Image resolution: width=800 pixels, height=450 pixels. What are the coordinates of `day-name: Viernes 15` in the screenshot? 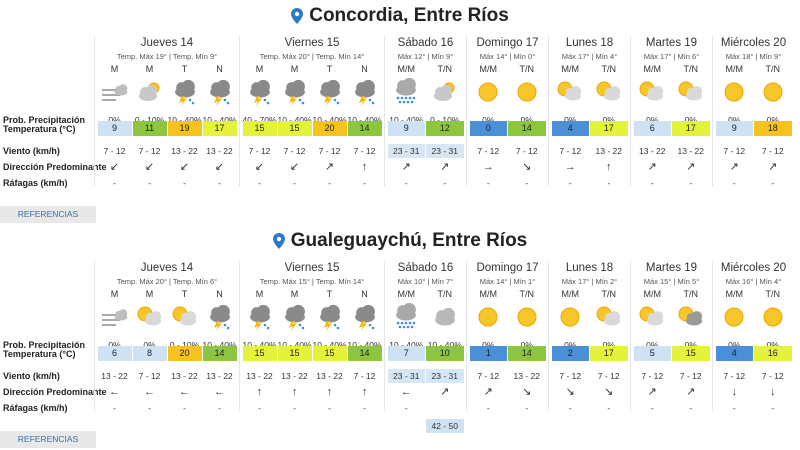 It's located at (312, 43).